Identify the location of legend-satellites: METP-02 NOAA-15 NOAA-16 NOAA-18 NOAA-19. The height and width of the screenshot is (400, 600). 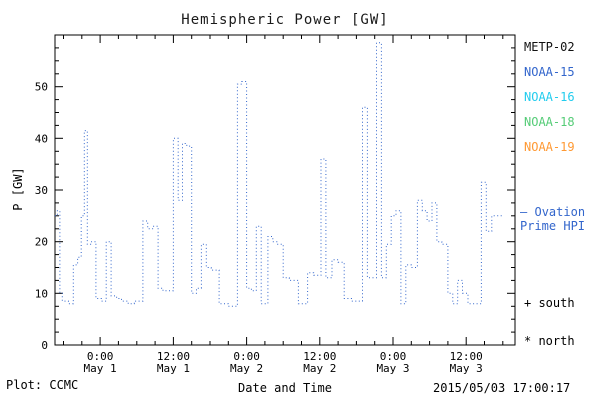
(549, 97).